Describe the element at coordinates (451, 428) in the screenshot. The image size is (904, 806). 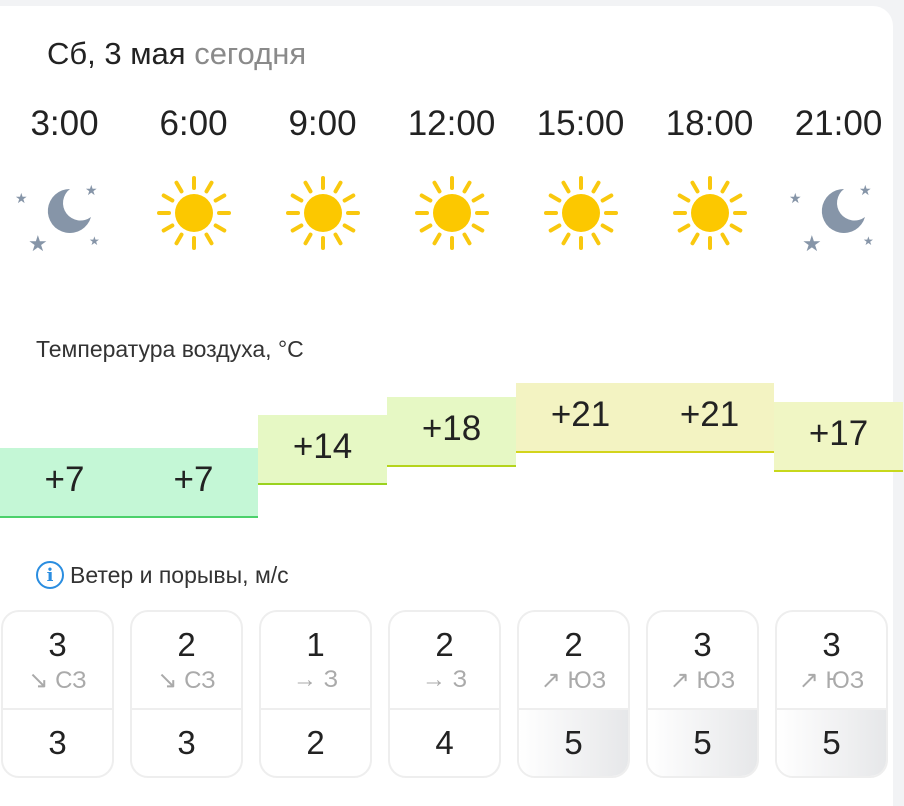
I see `temperature-value: +18` at that location.